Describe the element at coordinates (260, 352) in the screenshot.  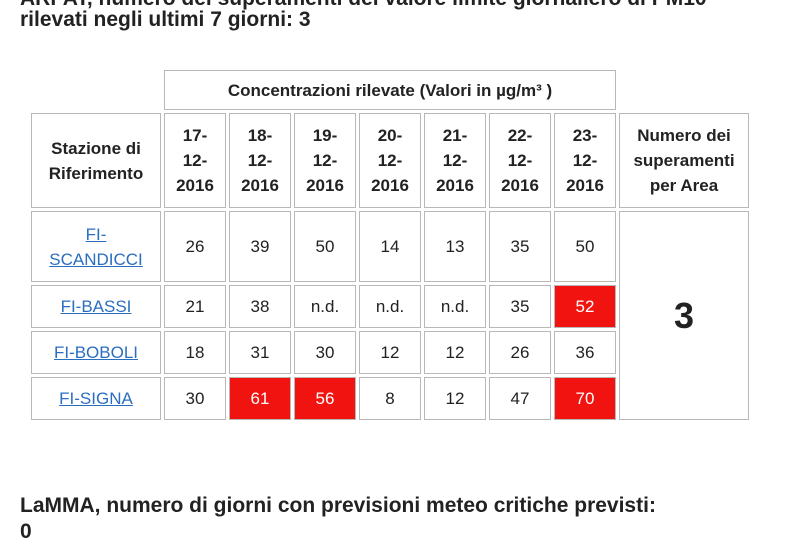
I see `value-cell: 31` at that location.